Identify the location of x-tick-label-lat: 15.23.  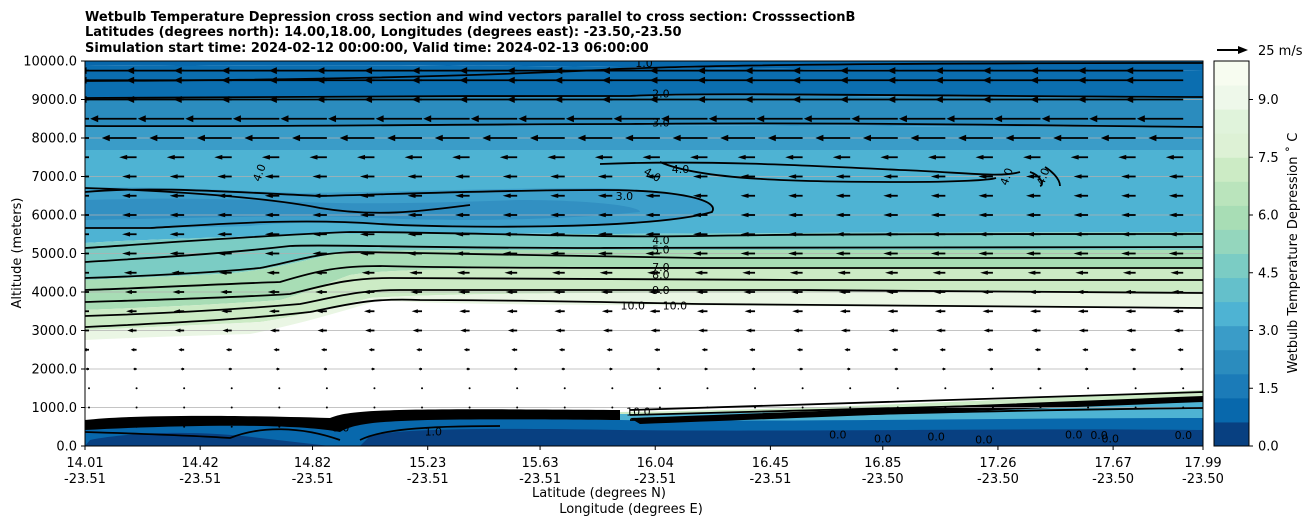
(427, 463).